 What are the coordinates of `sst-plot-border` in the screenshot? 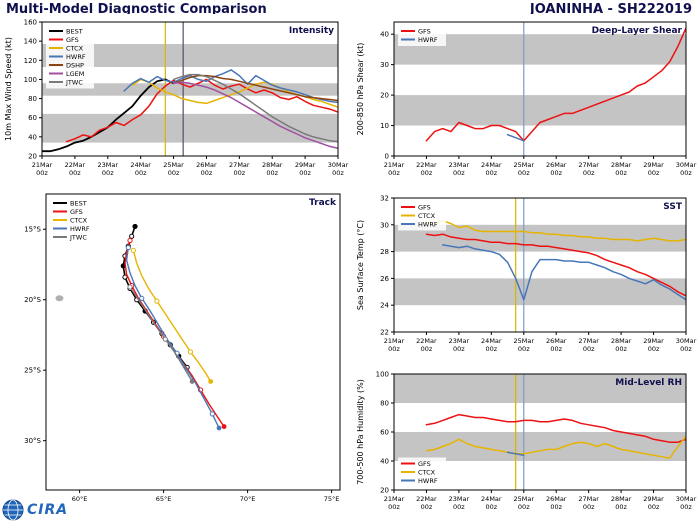 It's located at (540, 265).